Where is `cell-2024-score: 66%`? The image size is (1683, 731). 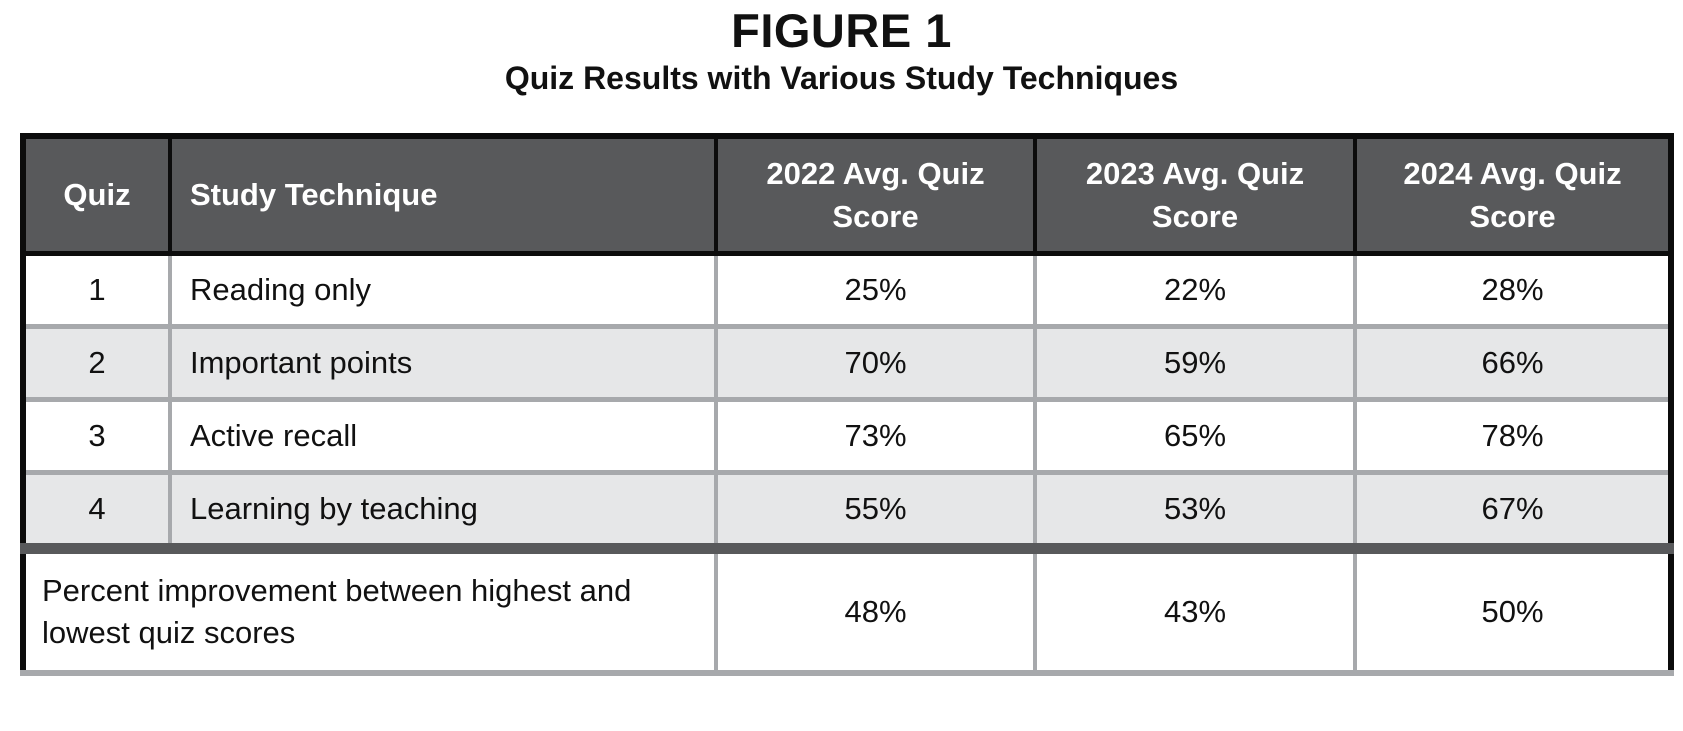
cell-2024-score: 66% is located at coordinates (1512, 362).